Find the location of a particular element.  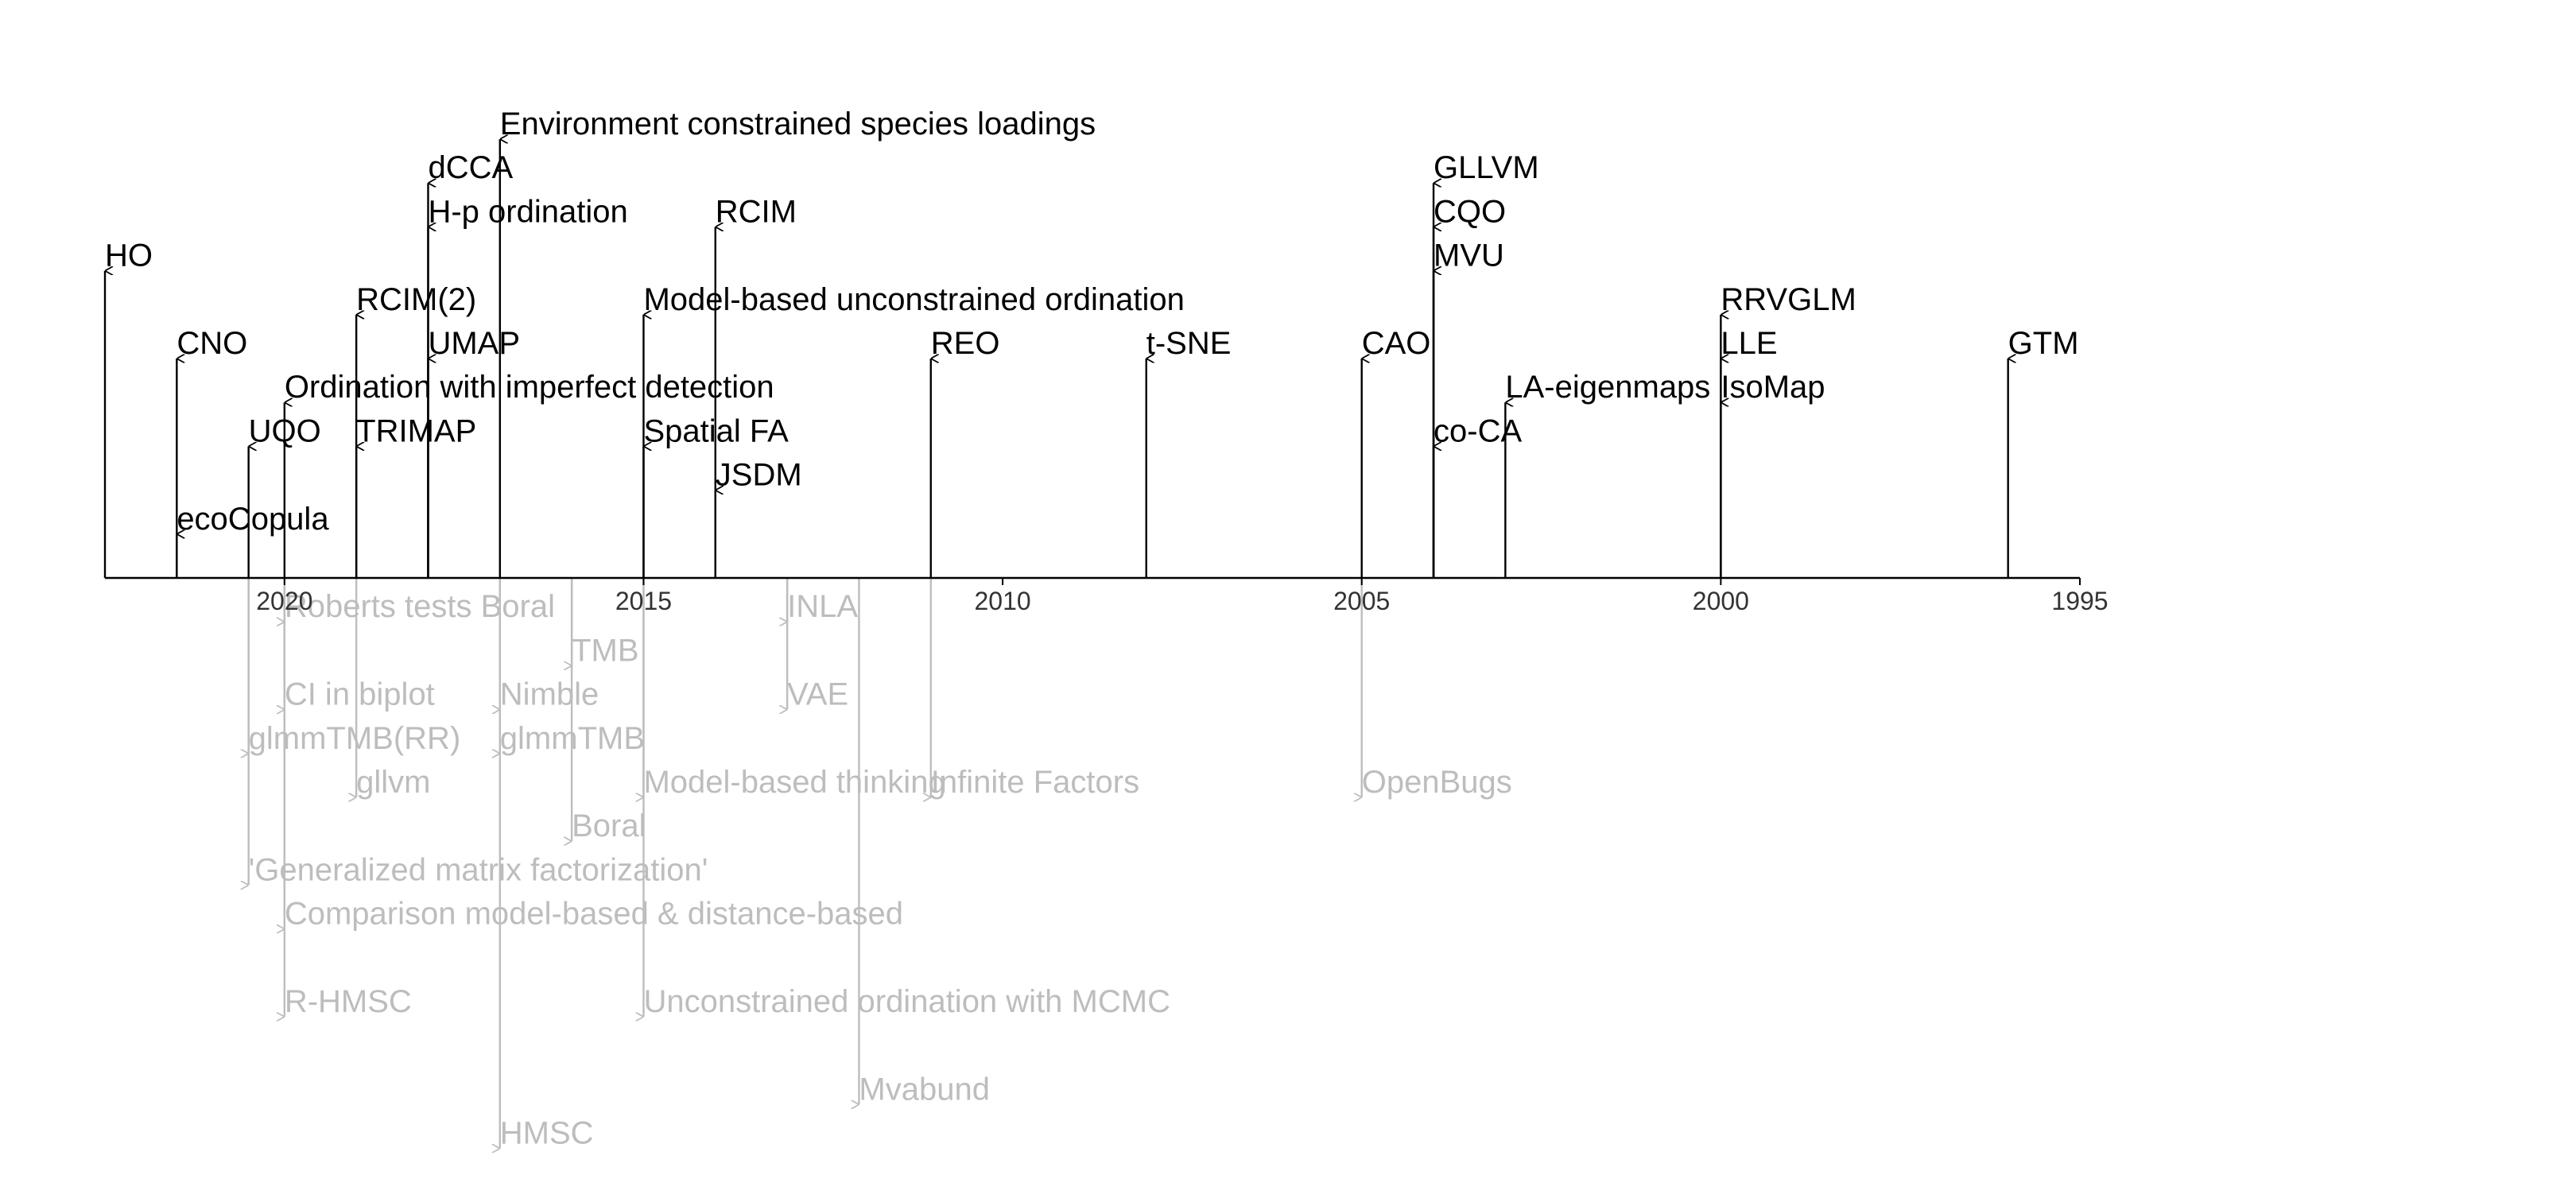

upper-event-trimap: TRIMAP is located at coordinates (416, 495).